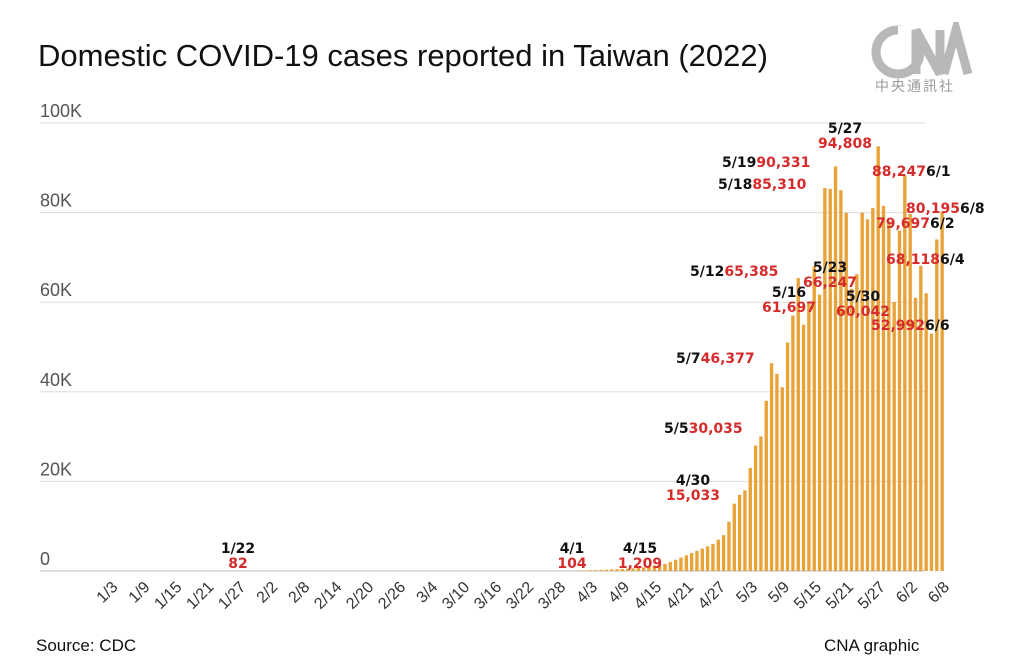 This screenshot has width=1024, height=672. What do you see at coordinates (572, 549) in the screenshot?
I see `annotation-date-4-1: 4/1` at bounding box center [572, 549].